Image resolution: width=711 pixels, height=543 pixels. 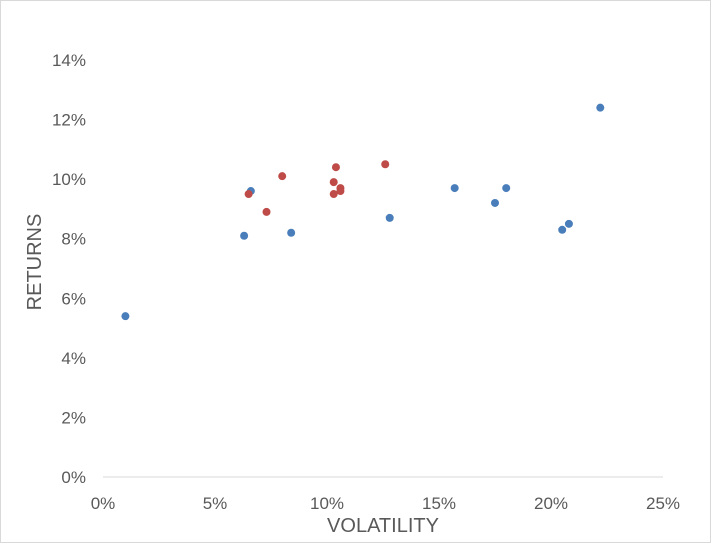 I want to click on y-tick-label: 10%, so click(x=69, y=179).